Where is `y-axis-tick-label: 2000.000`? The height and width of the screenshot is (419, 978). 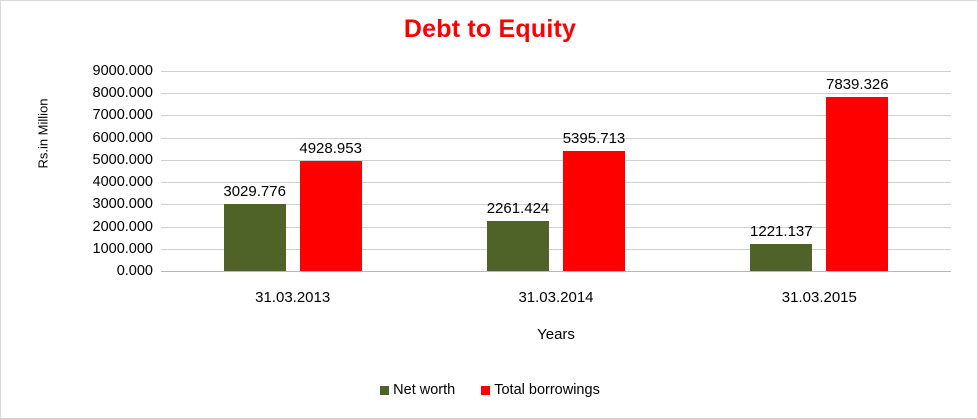 y-axis-tick-label: 2000.000 is located at coordinates (122, 226).